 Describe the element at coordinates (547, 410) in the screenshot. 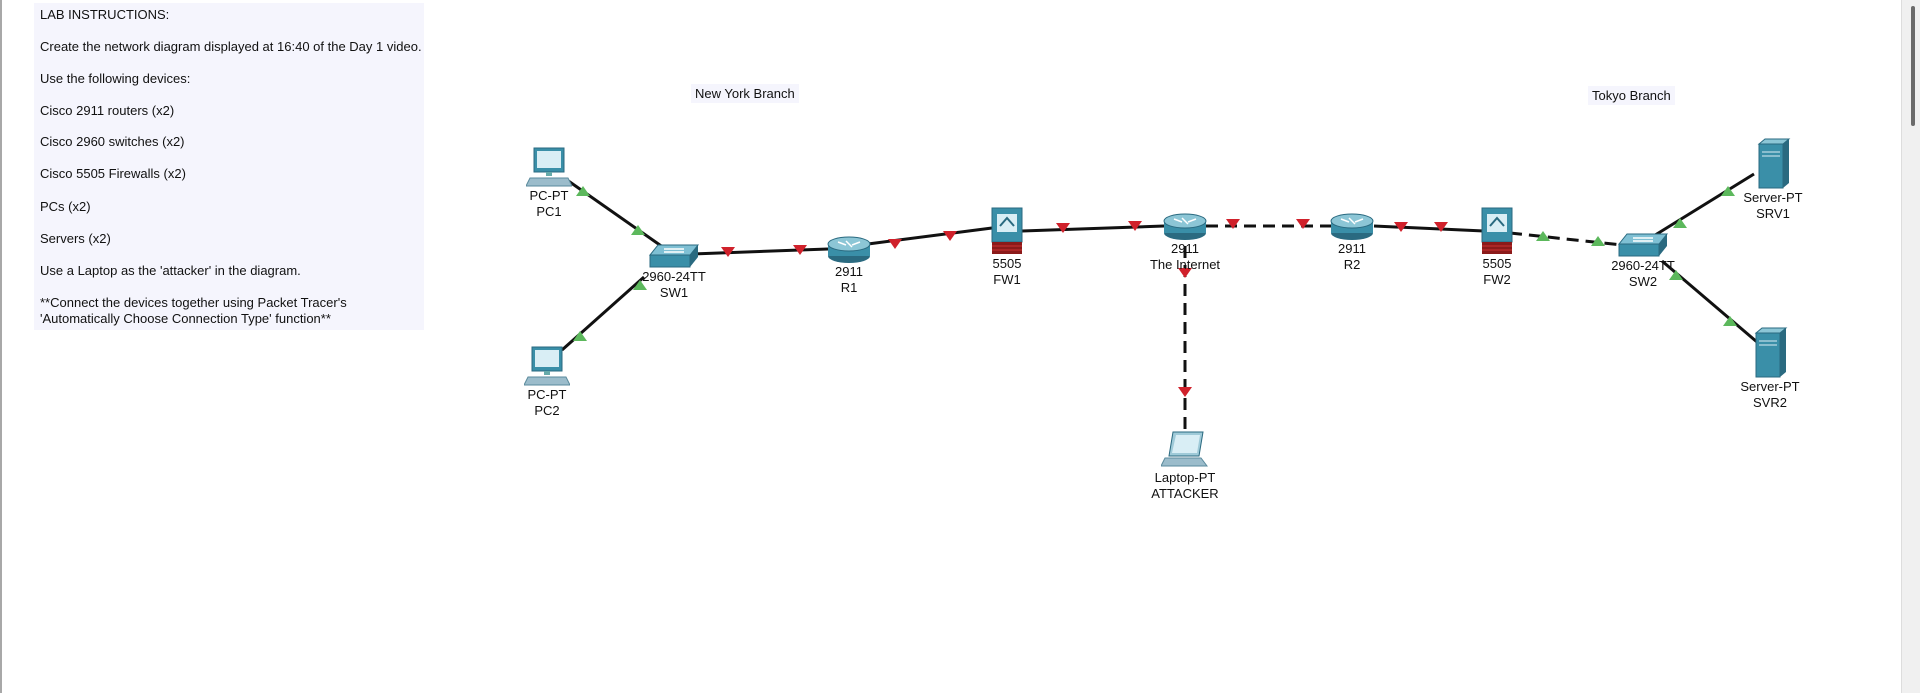

I see `device-name-label: PC2` at that location.